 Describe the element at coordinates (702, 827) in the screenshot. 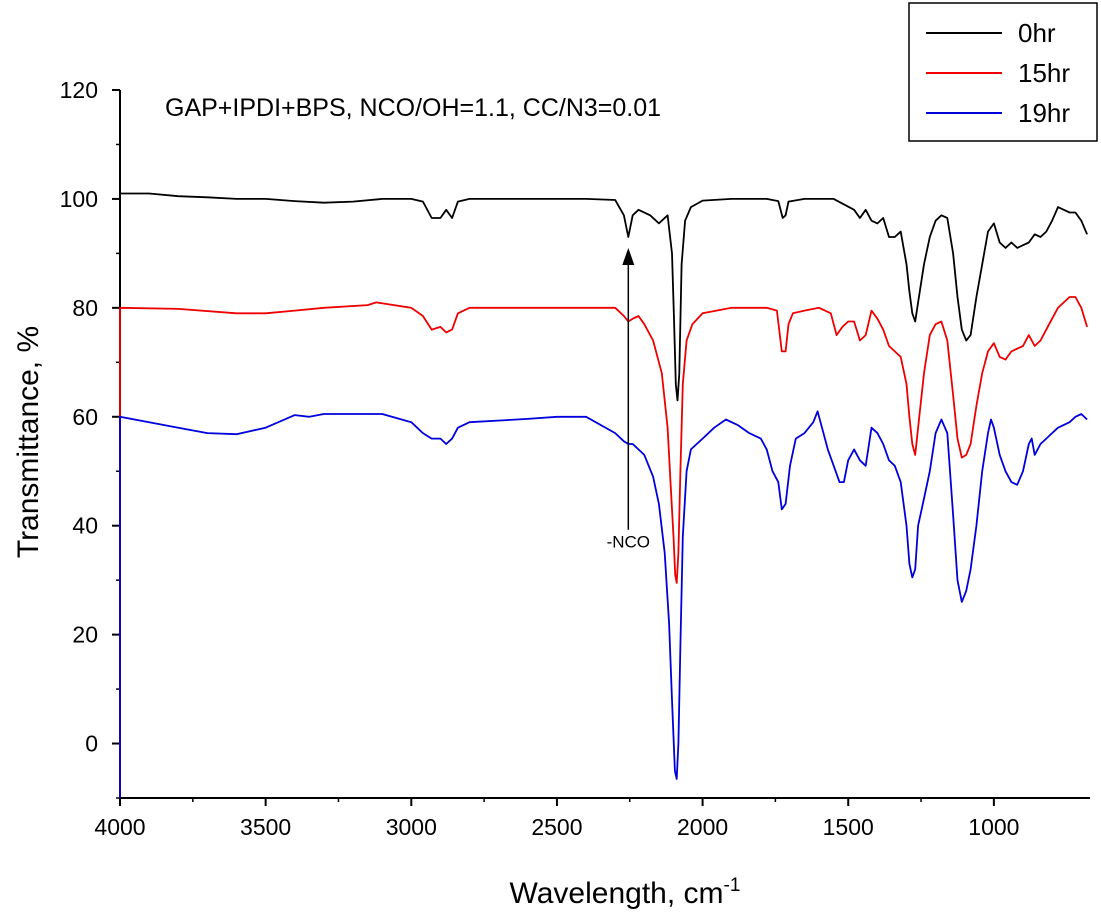

I see `x-tick-label: 2000` at that location.